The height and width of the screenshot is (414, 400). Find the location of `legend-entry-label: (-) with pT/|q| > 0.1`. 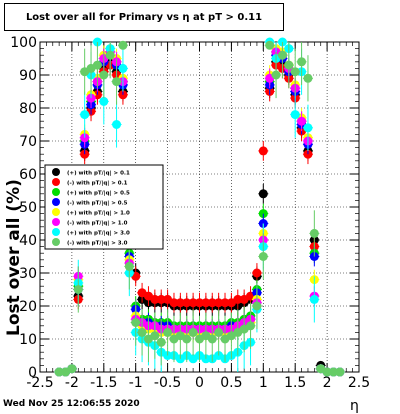

legend-entry-label: (-) with pT/|q| > 0.1 is located at coordinates (97, 184).